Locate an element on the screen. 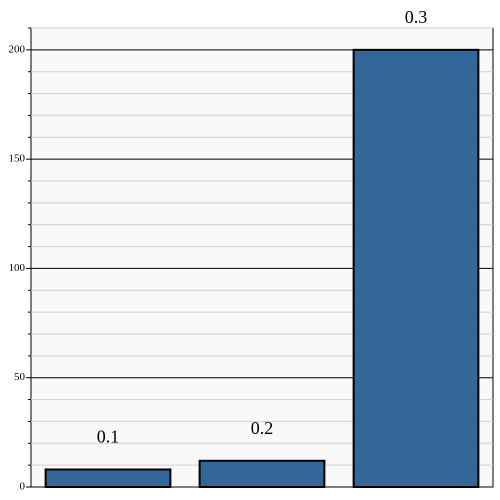 The image size is (500, 500). y-tick-label: 0 is located at coordinates (23, 487).